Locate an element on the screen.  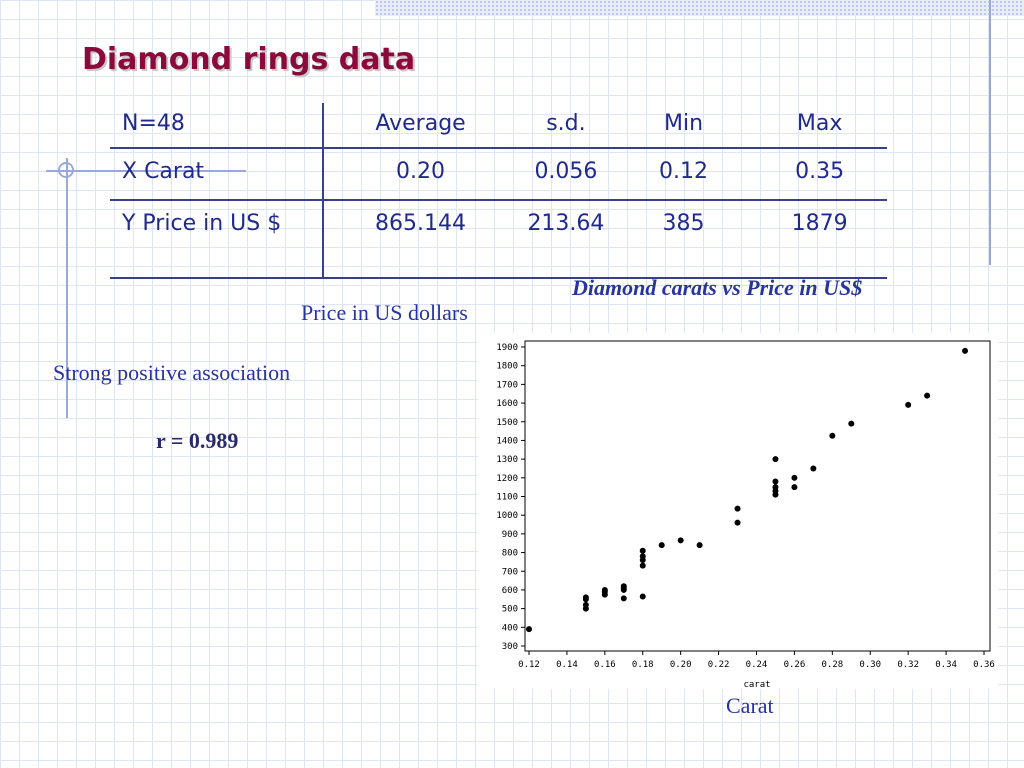
table-cell: X Carat is located at coordinates (217, 174).